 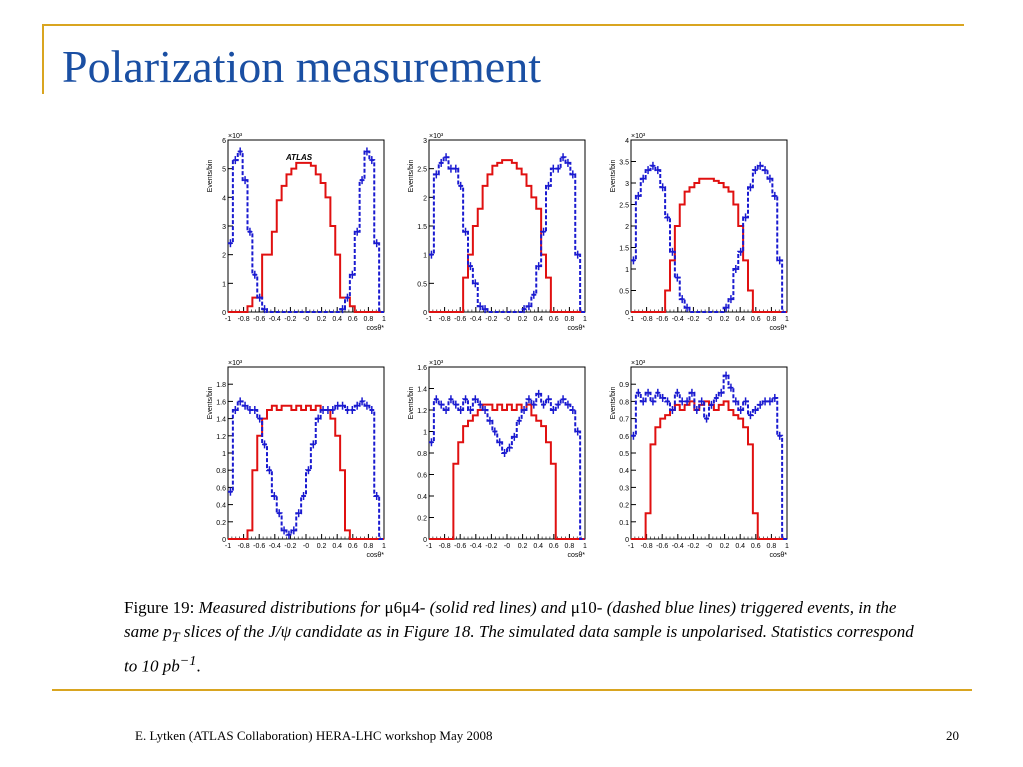 I want to click on caption-figure-label: Figure 19:, so click(x=161, y=607).